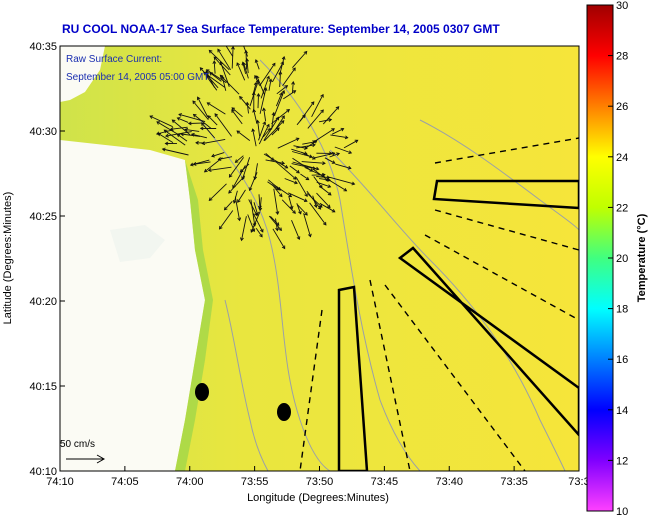 The width and height of the screenshot is (651, 518). I want to click on y-tick-label: 40:30, so click(43, 132).